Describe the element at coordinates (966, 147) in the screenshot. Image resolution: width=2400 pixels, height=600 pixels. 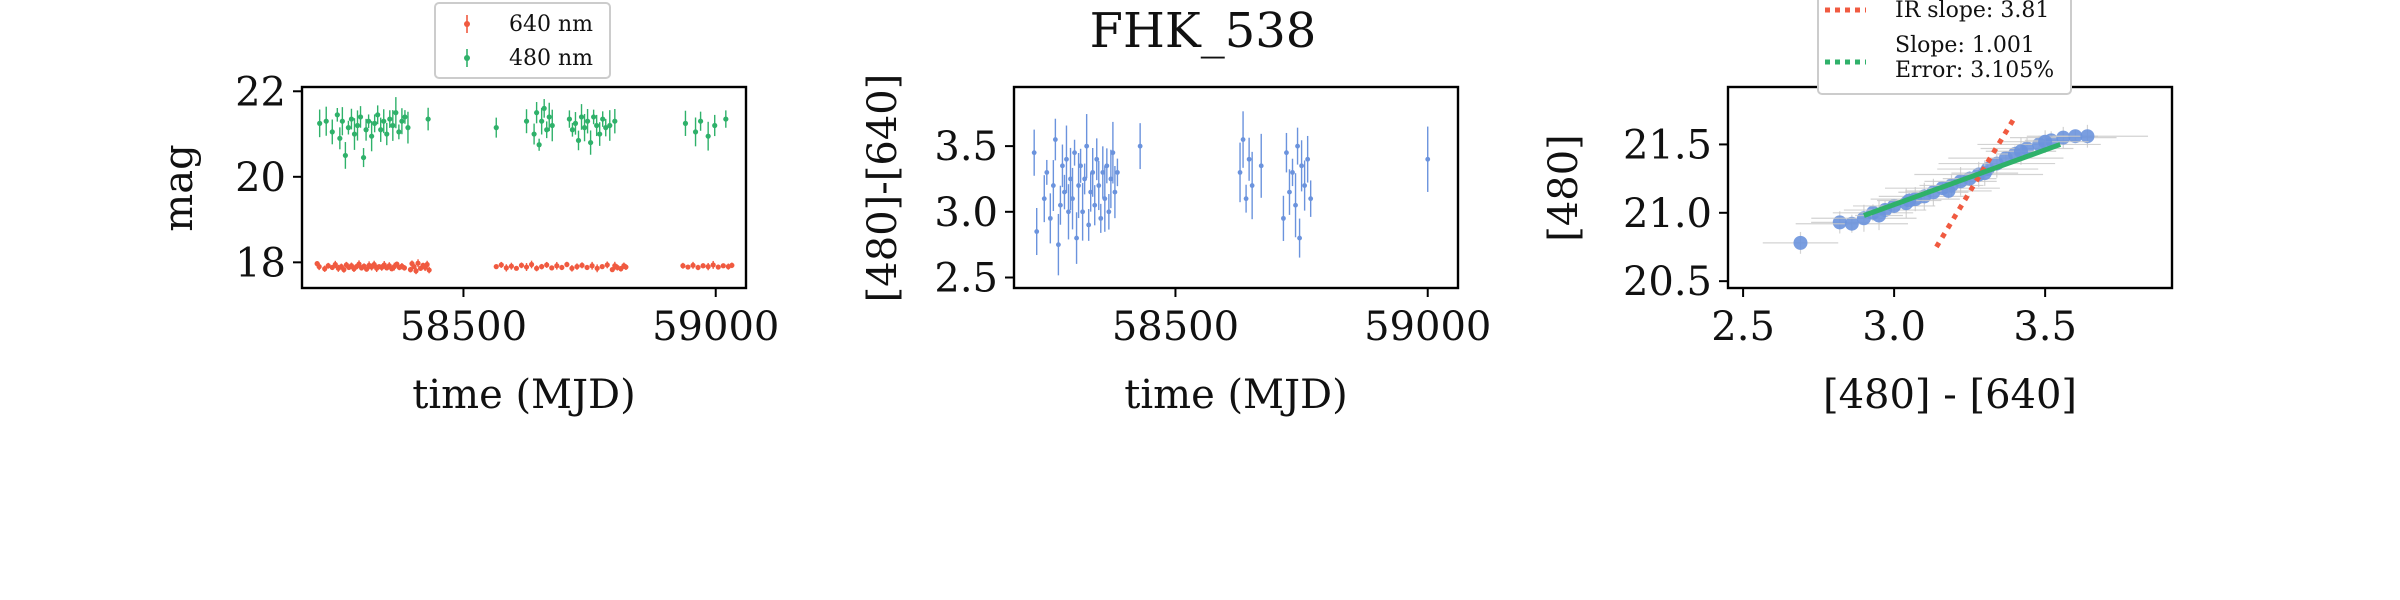
I see `y-tick-label: 3.5` at that location.